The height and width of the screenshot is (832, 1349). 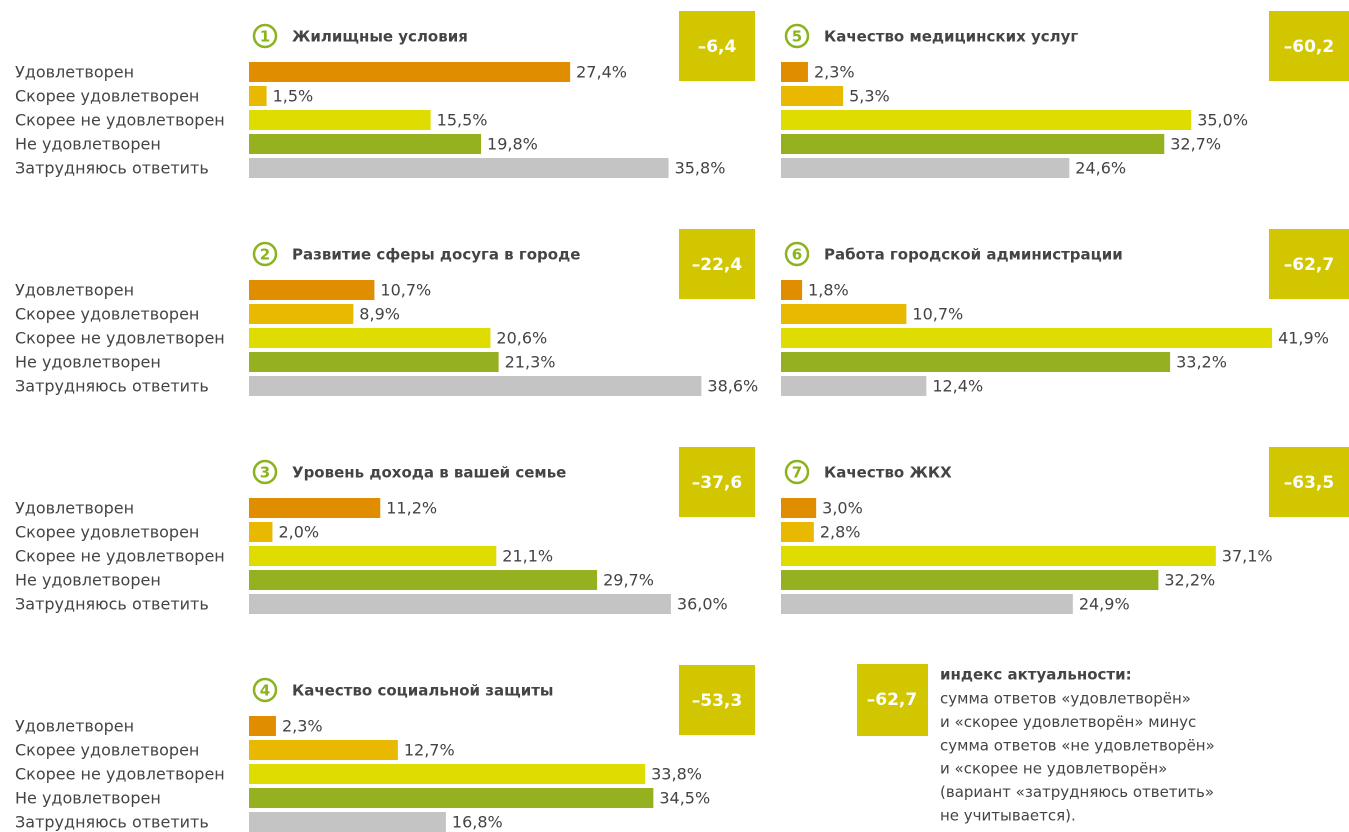 I want to click on chart-number: 2, so click(x=265, y=255).